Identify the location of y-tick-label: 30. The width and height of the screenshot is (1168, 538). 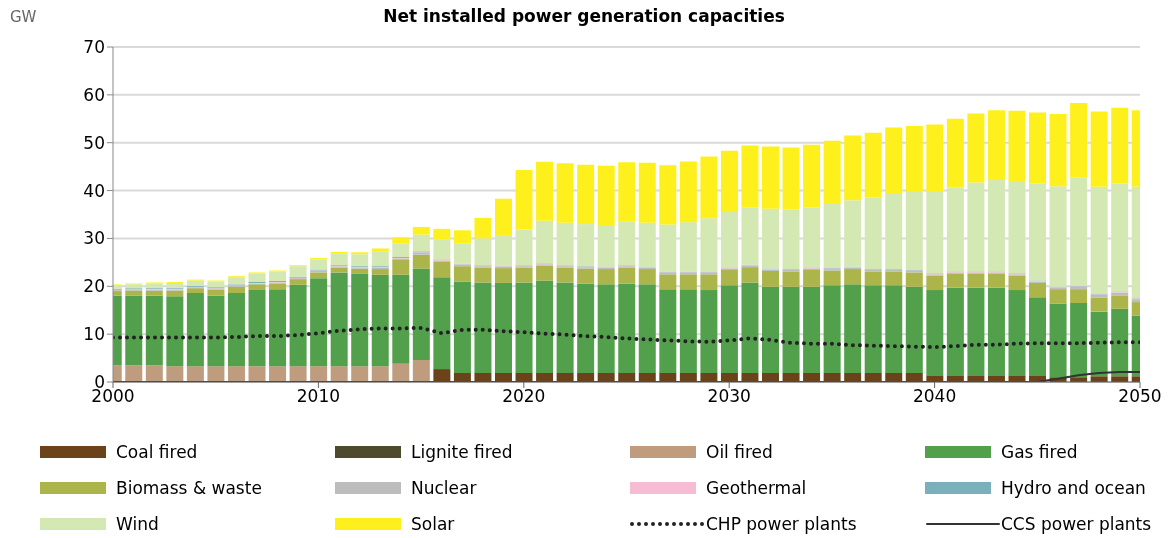
(94, 238).